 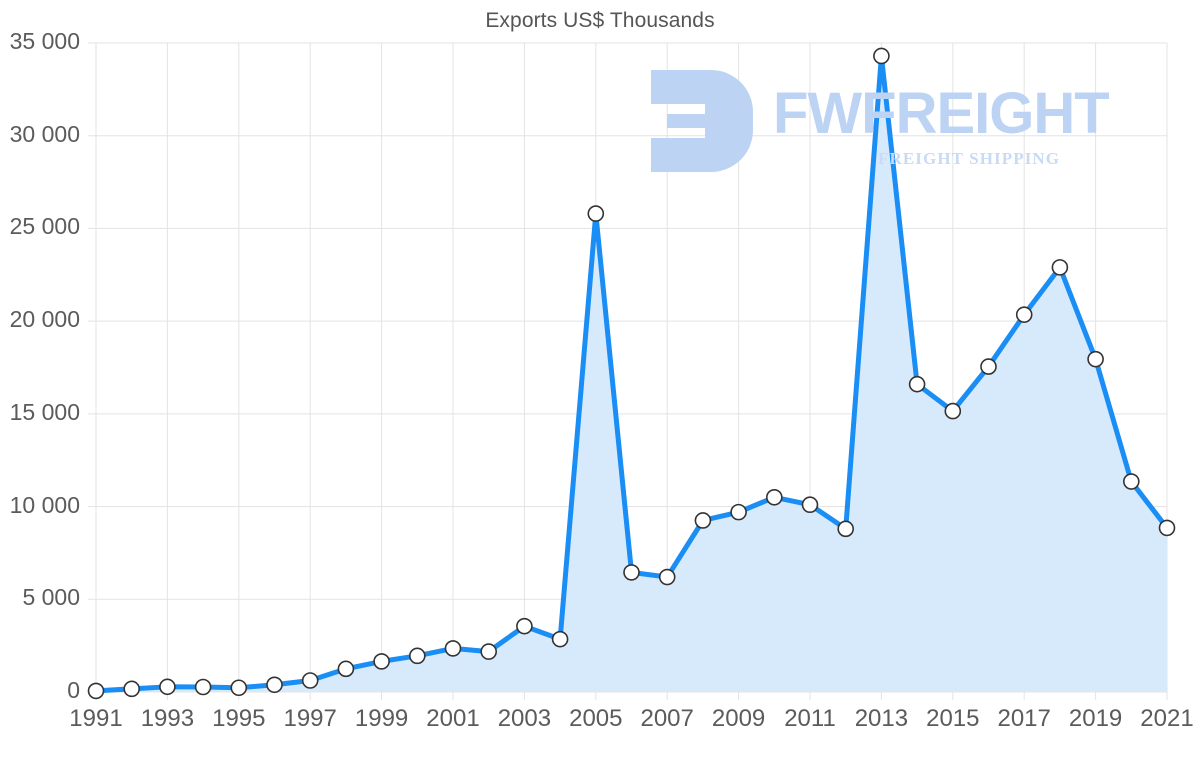 I want to click on x-axis-tick-label: 2009, so click(x=738, y=718).